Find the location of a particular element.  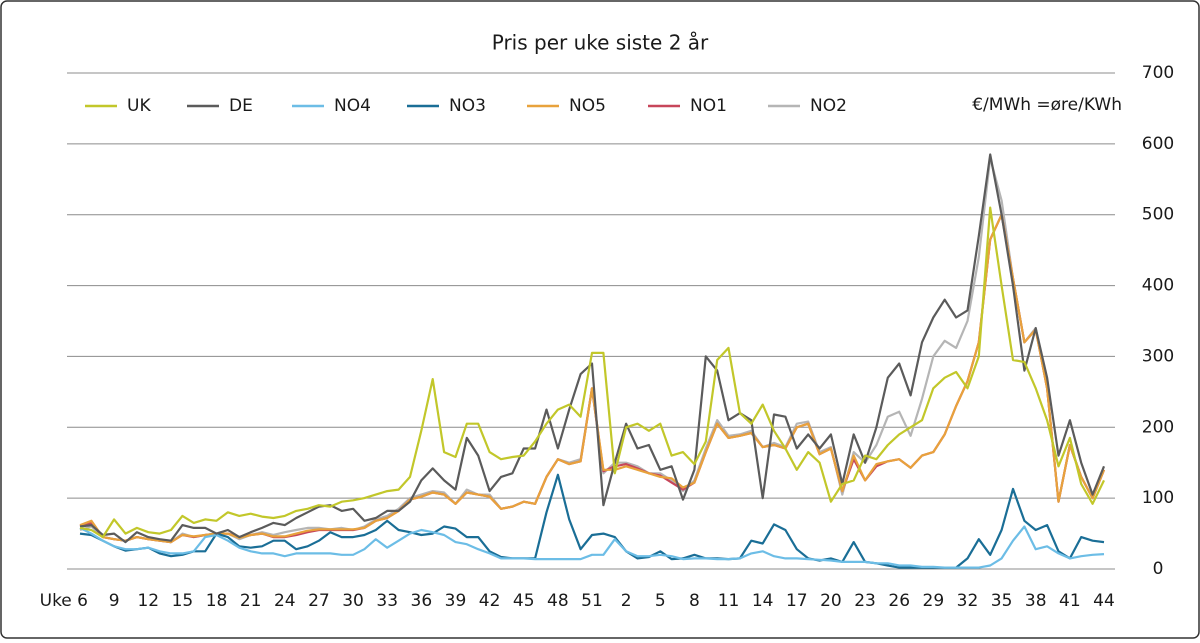

x-tick-label: 38 is located at coordinates (1036, 601).